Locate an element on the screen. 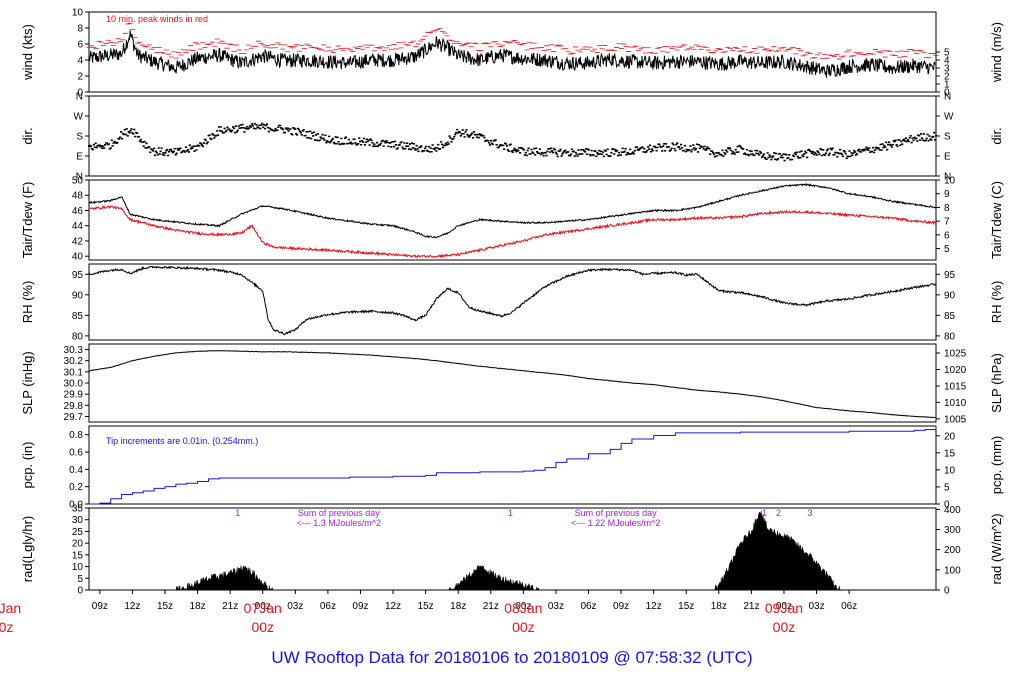  right-axis-label: RH (%) is located at coordinates (996, 302).